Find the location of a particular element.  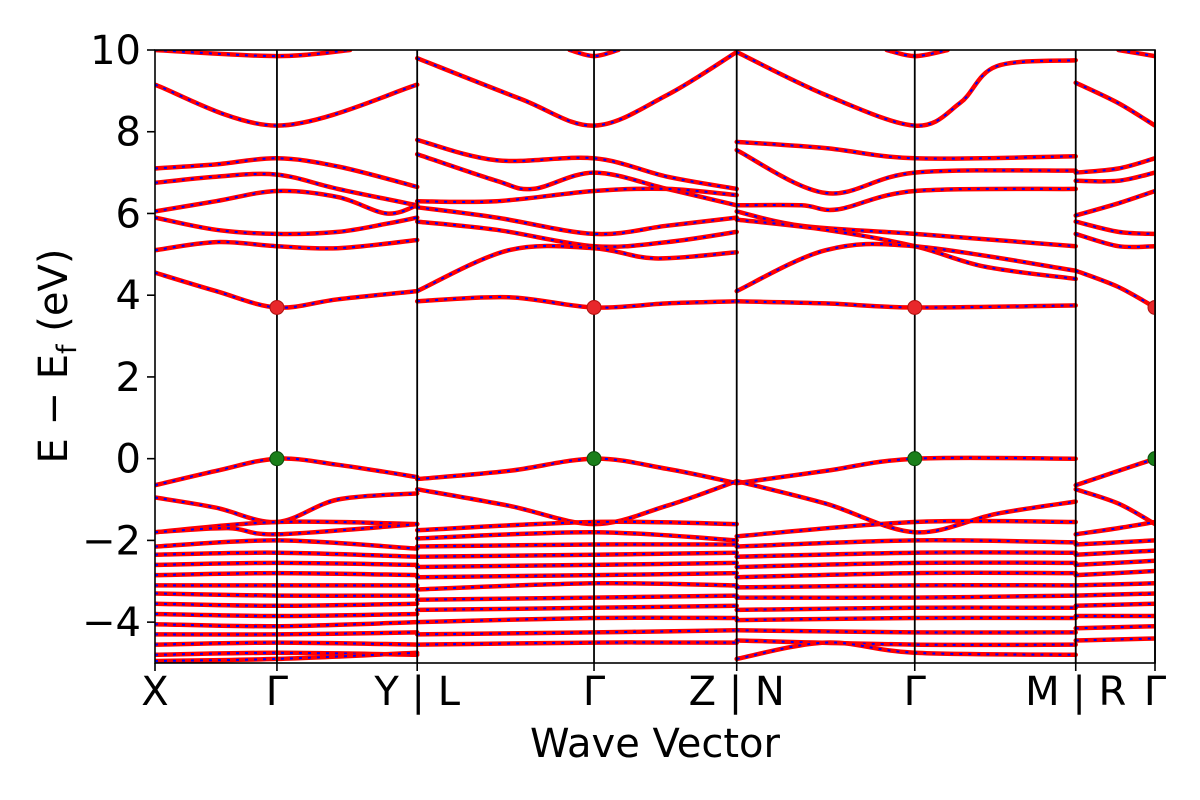

x-tick-label: M | R is located at coordinates (1075, 692).